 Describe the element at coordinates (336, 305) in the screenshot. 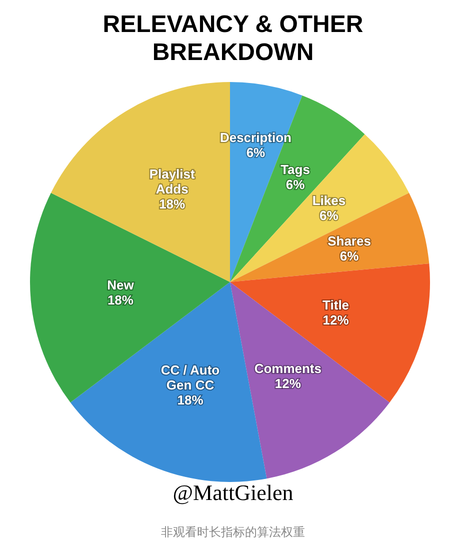

I see `slice-label: Title` at that location.